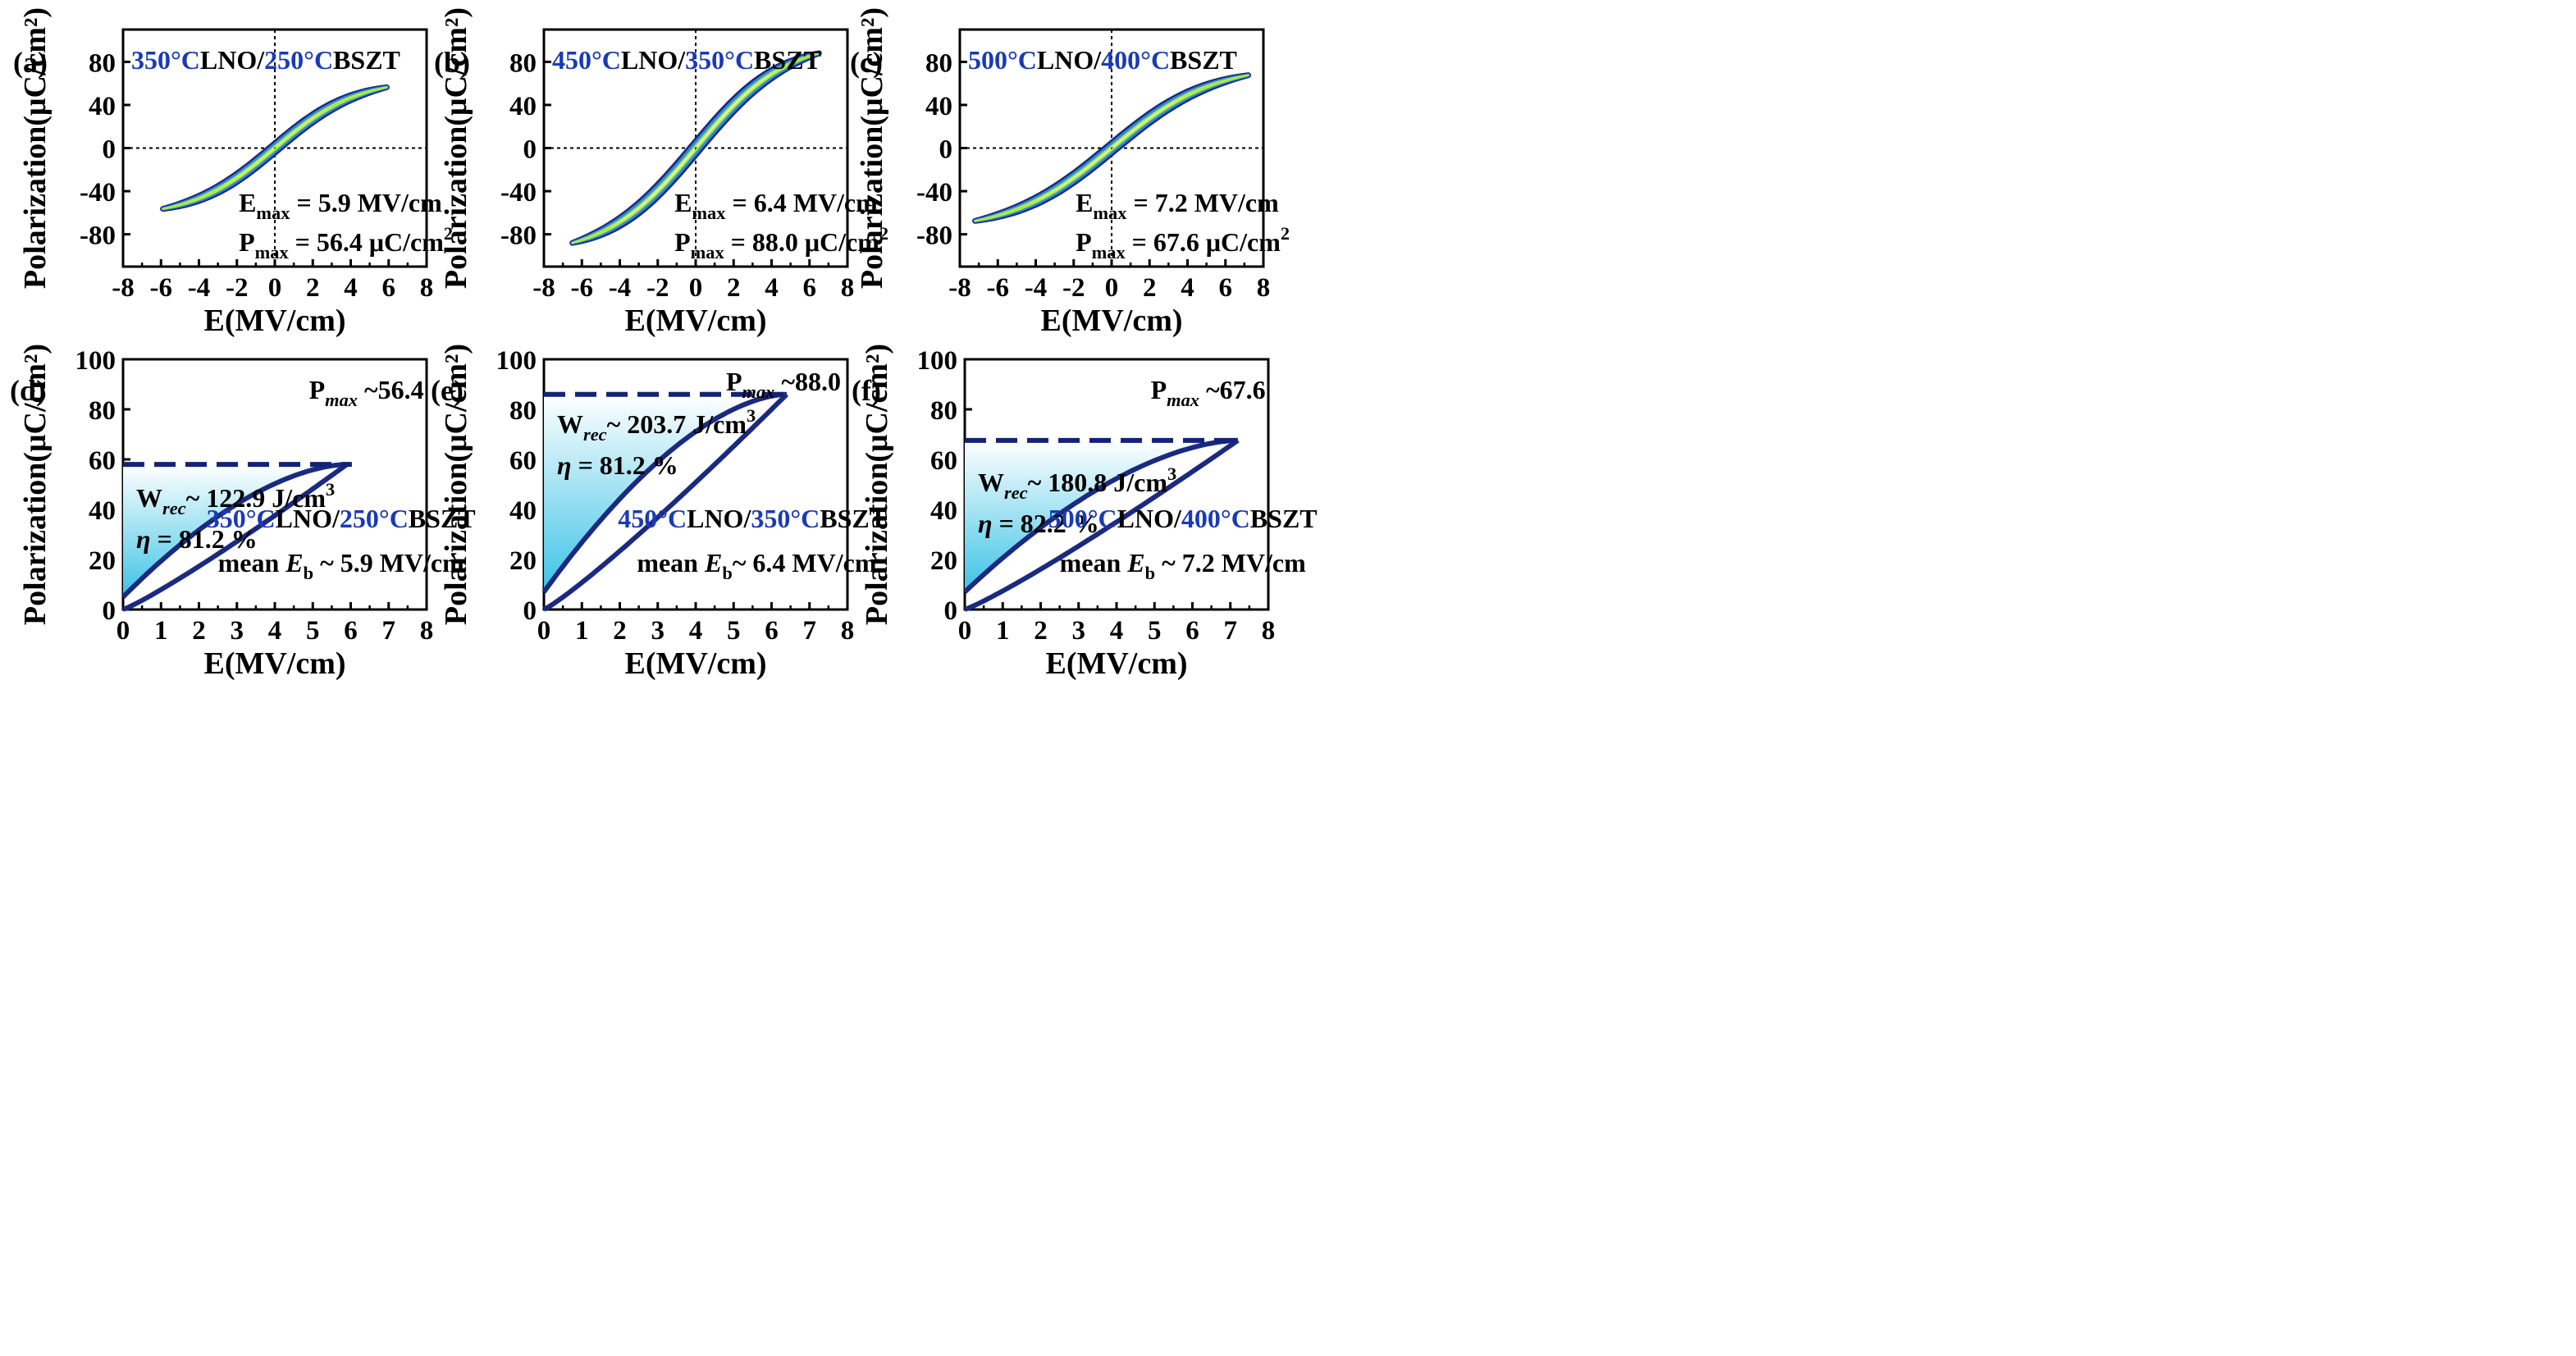 This screenshot has height=1356, width=2576. What do you see at coordinates (657, 425) in the screenshot?
I see `wrec-label: Wrec~ 203.7 J/cm3` at bounding box center [657, 425].